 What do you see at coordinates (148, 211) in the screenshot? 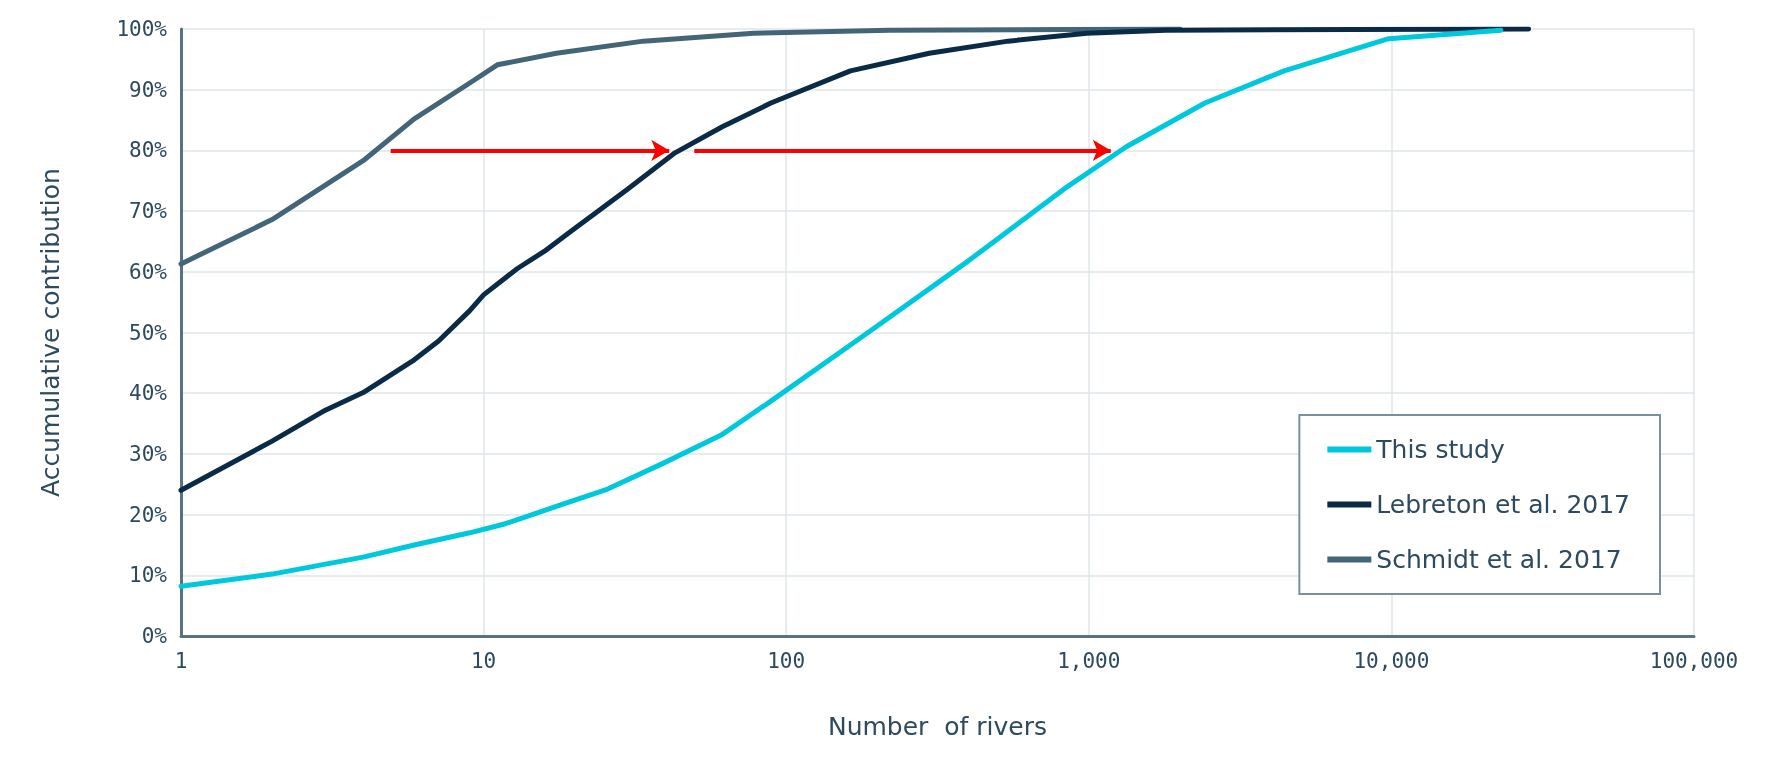
I see `y-tick-label: 70%` at bounding box center [148, 211].